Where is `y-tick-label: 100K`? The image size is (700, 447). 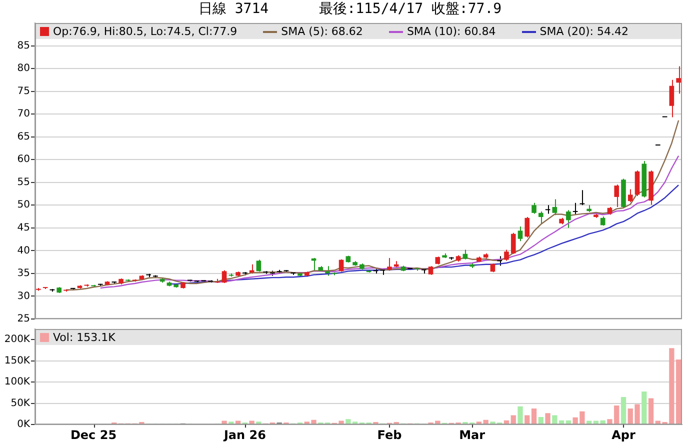
y-tick-label: 100K is located at coordinates (17, 382).